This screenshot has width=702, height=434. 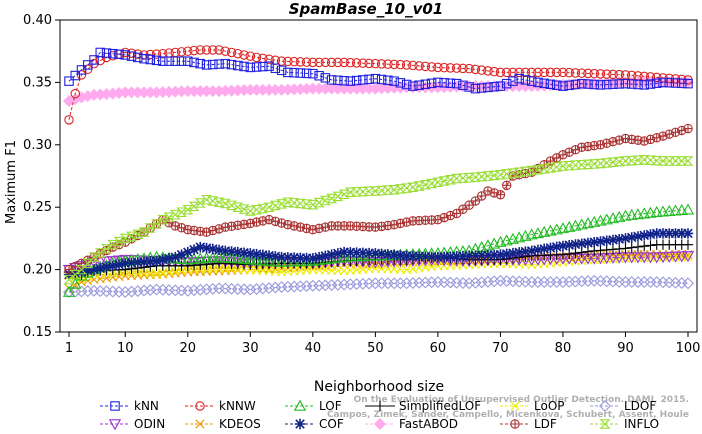 I want to click on series-ldof, so click(x=378, y=286).